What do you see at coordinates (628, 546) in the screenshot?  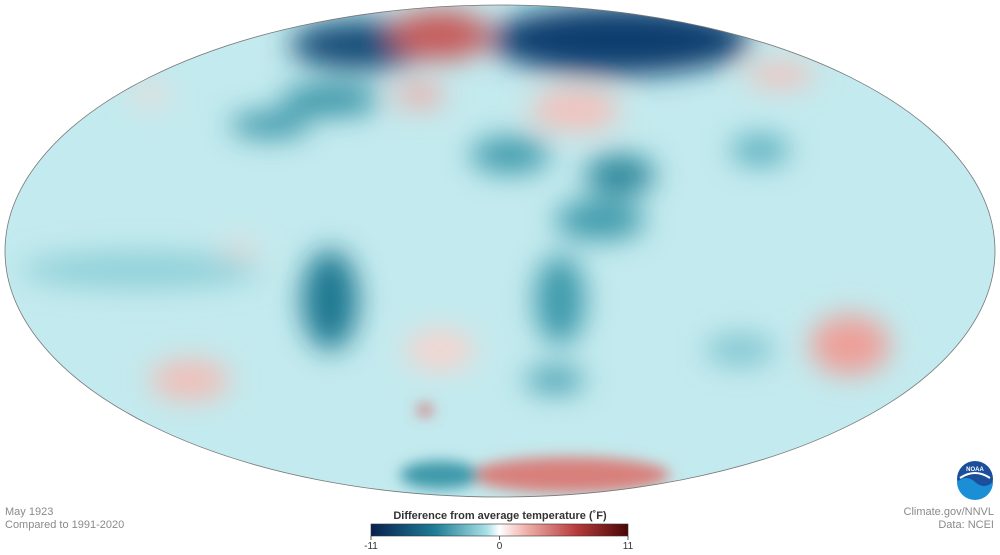 I see `scale-tick-label: 11` at bounding box center [628, 546].